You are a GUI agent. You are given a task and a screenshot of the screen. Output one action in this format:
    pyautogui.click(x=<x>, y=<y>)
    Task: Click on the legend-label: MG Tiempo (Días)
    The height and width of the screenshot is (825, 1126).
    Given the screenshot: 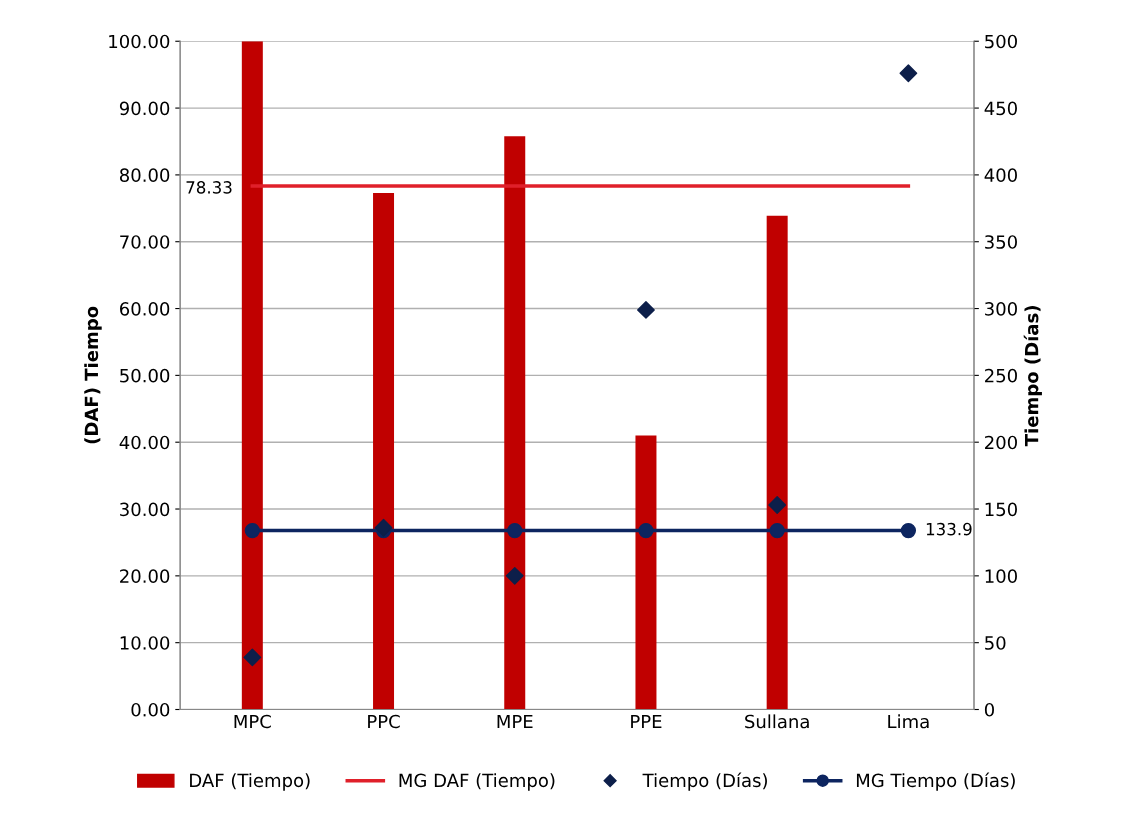 What is the action you would take?
    pyautogui.click(x=935, y=781)
    